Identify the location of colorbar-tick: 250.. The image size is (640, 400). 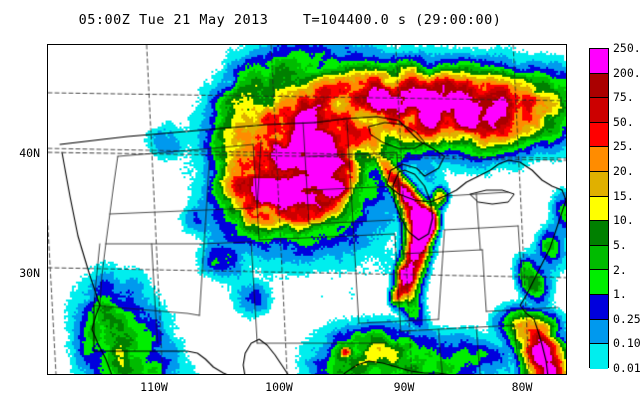
(626, 48).